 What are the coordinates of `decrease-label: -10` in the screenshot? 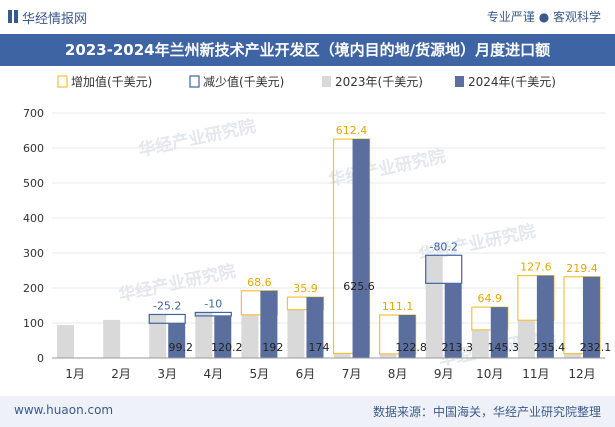 It's located at (213, 303).